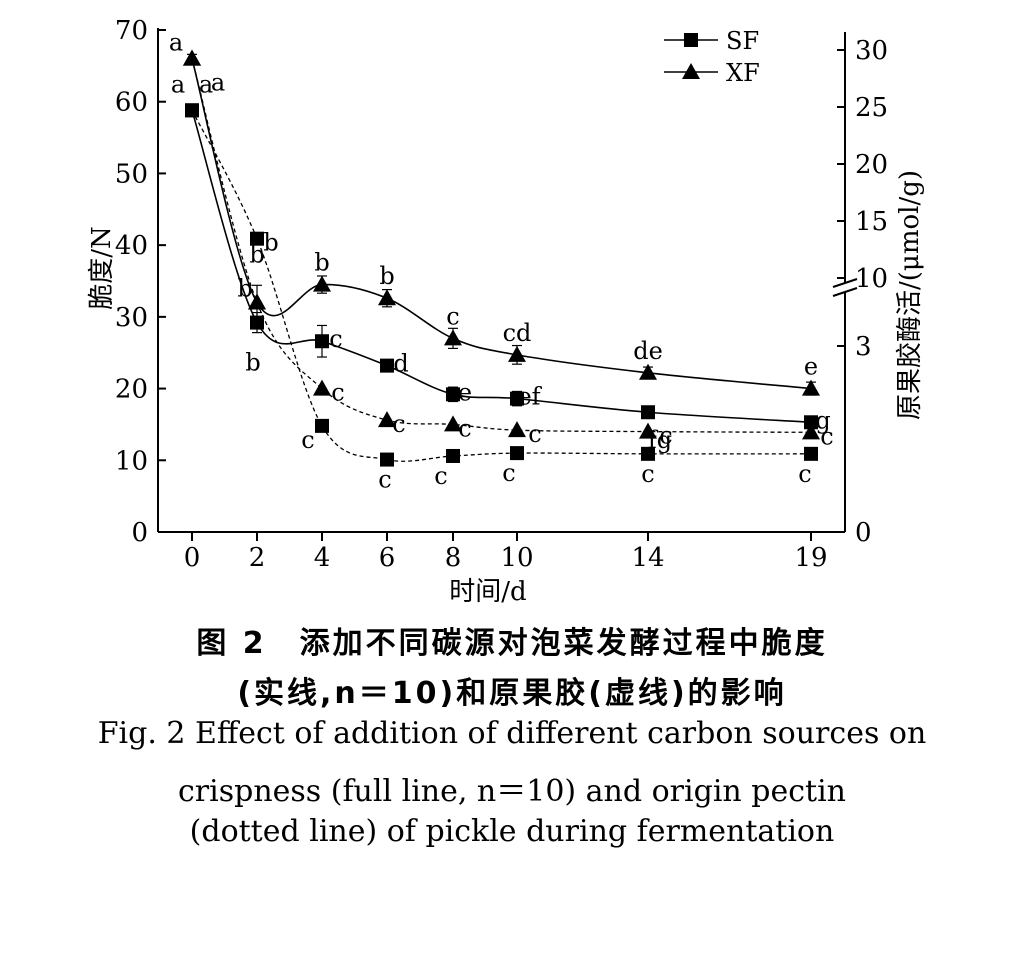 The height and width of the screenshot is (960, 1024). Describe the element at coordinates (453, 558) in the screenshot. I see `x-tick-label: 8` at that location.